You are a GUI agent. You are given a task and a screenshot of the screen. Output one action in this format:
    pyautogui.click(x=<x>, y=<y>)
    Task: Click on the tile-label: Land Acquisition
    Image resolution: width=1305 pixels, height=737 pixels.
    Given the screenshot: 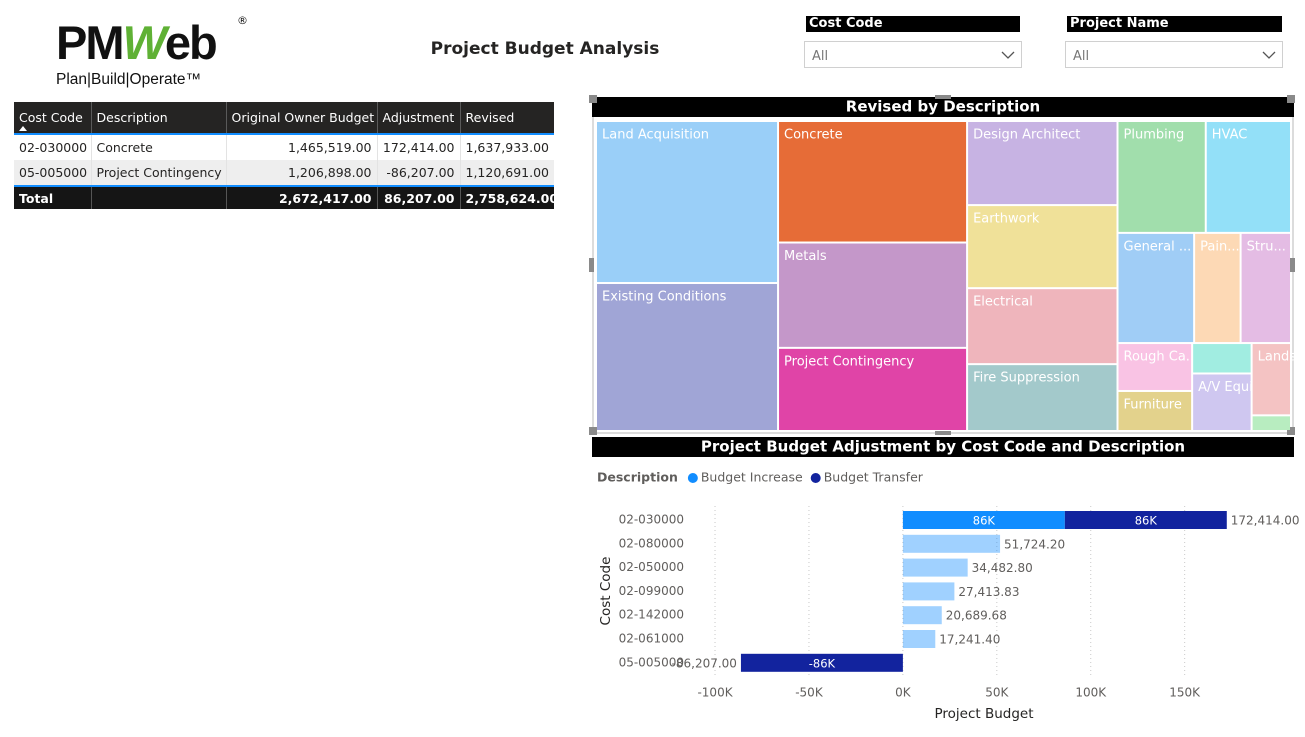 What is the action you would take?
    pyautogui.click(x=655, y=135)
    